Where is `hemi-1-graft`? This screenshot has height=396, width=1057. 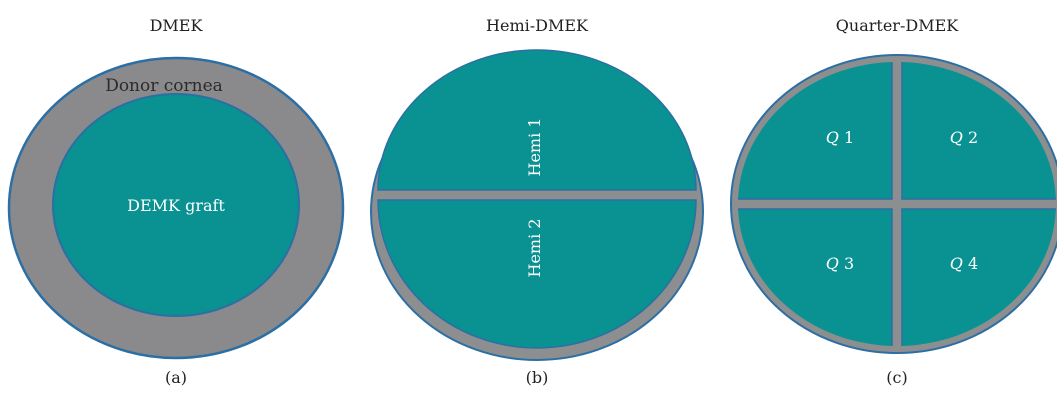
hemi-1-graft is located at coordinates (537, 120).